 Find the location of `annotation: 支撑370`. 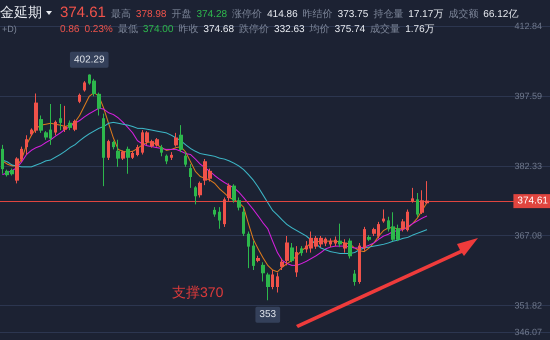

annotation: 支撑370 is located at coordinates (198, 293).